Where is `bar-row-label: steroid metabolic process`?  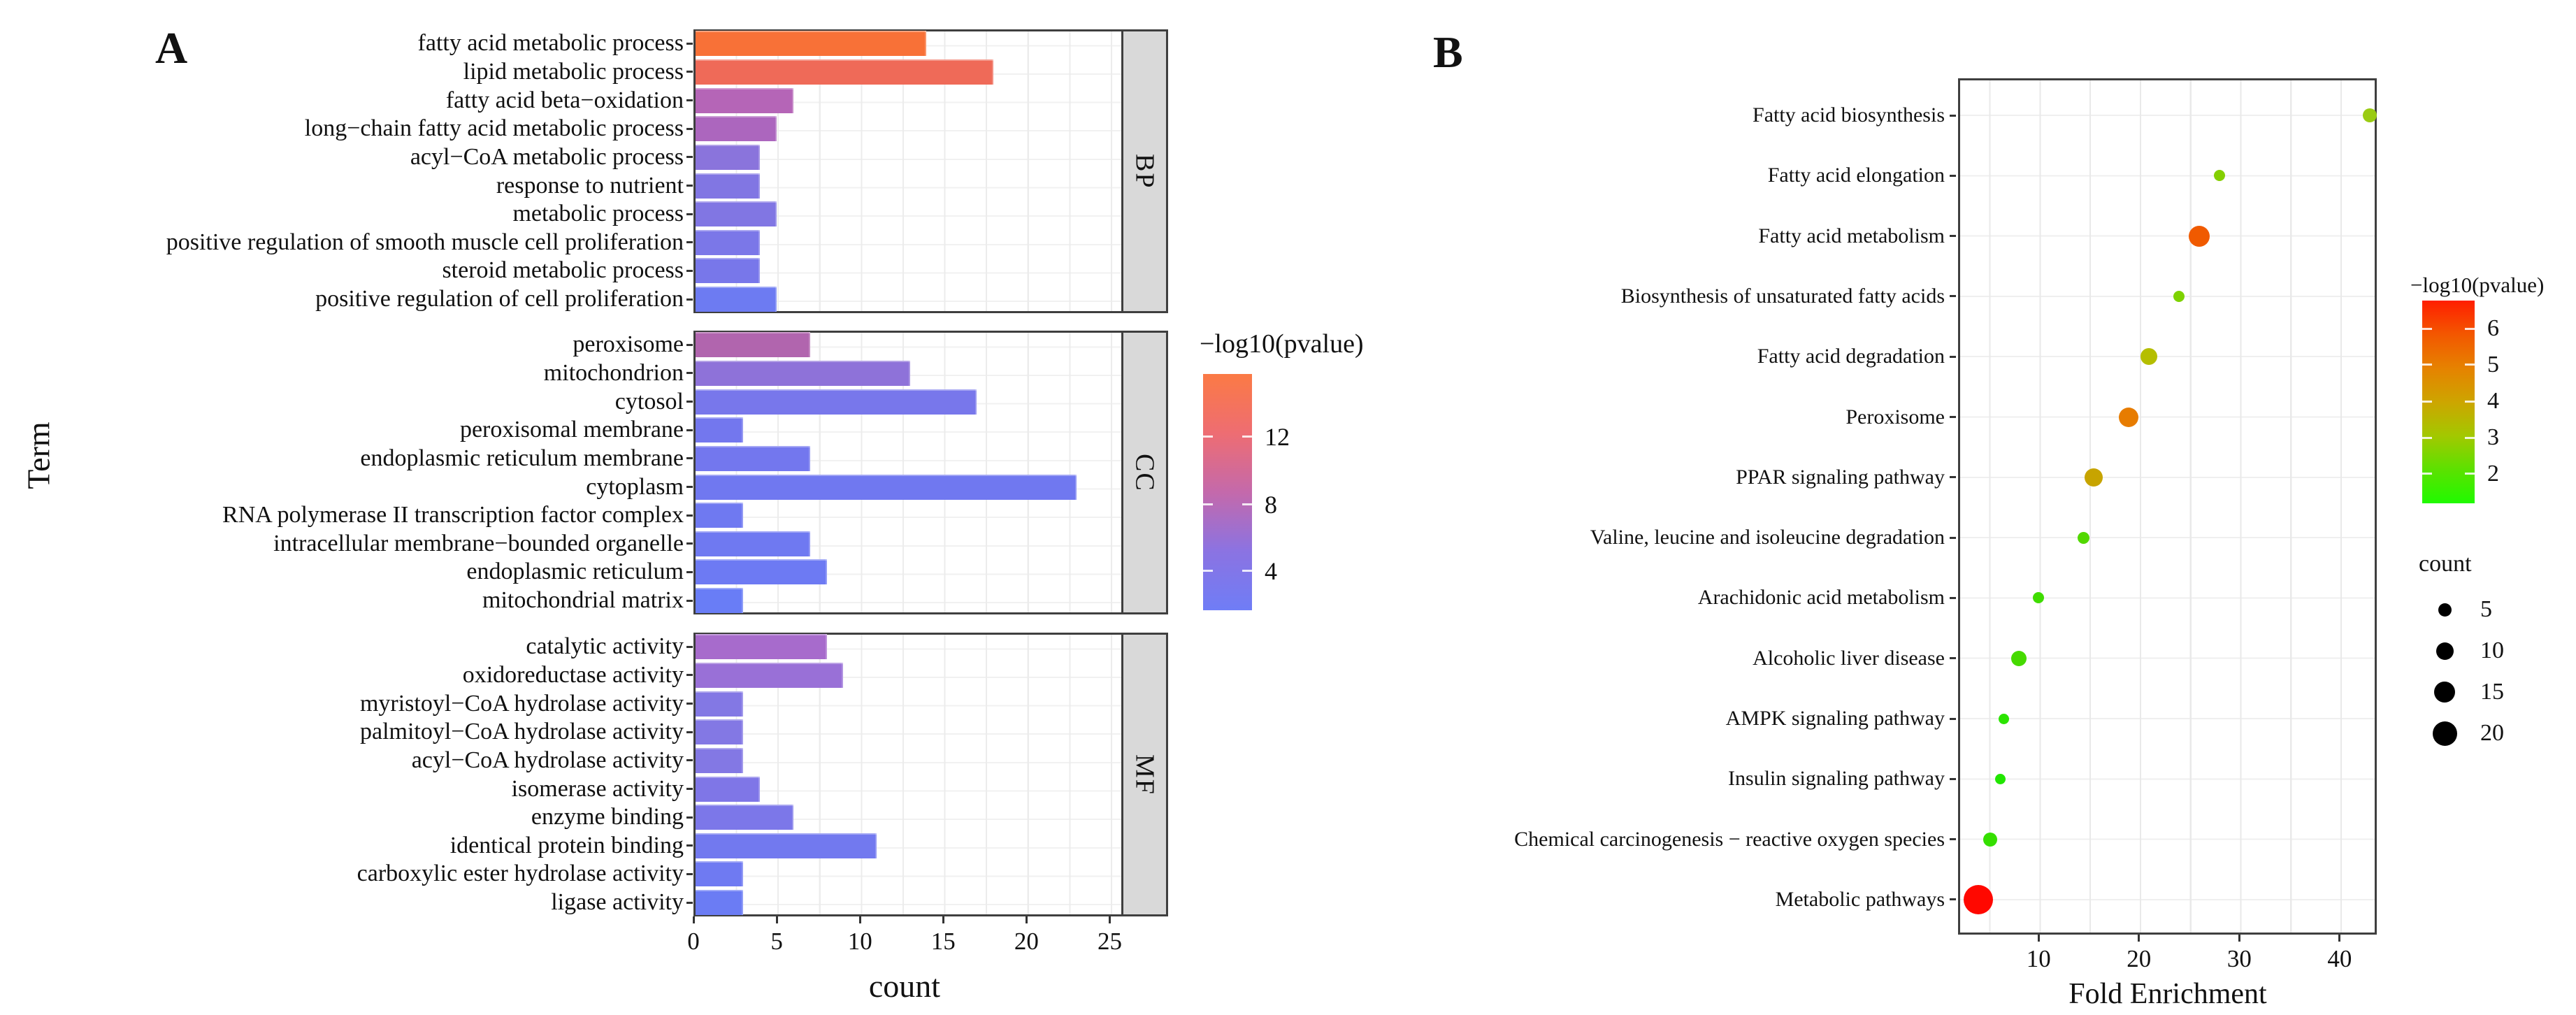
bar-row-label: steroid metabolic process is located at coordinates (563, 270).